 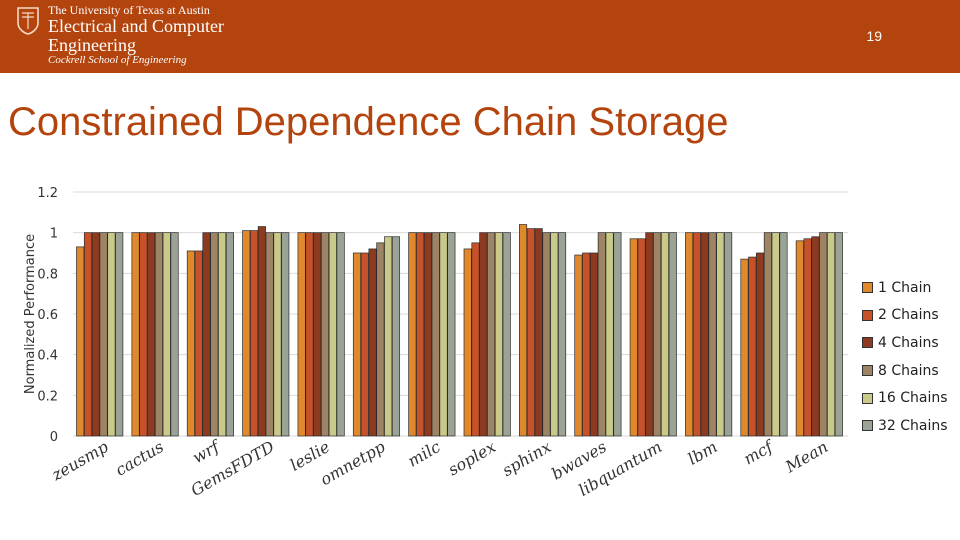 I want to click on y-tick-label: 0.4, so click(x=47, y=356).